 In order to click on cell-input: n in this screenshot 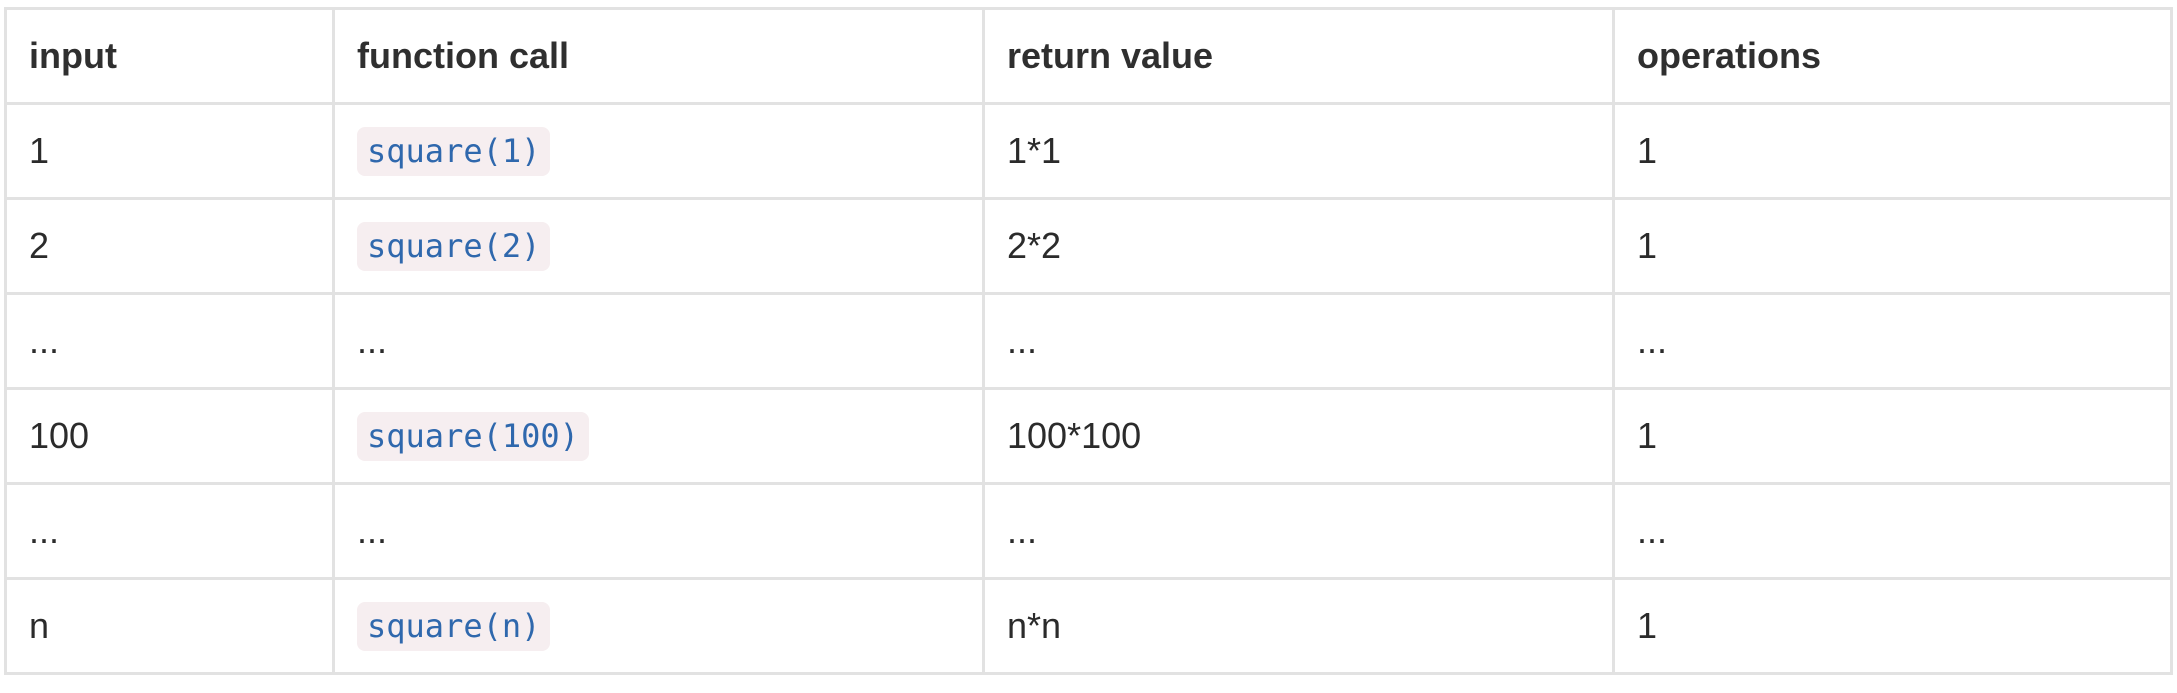, I will do `click(169, 626)`.